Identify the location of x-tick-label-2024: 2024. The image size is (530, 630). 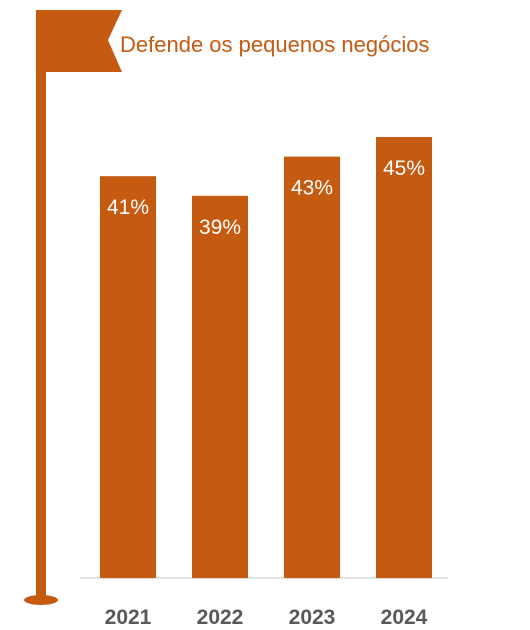
(404, 617).